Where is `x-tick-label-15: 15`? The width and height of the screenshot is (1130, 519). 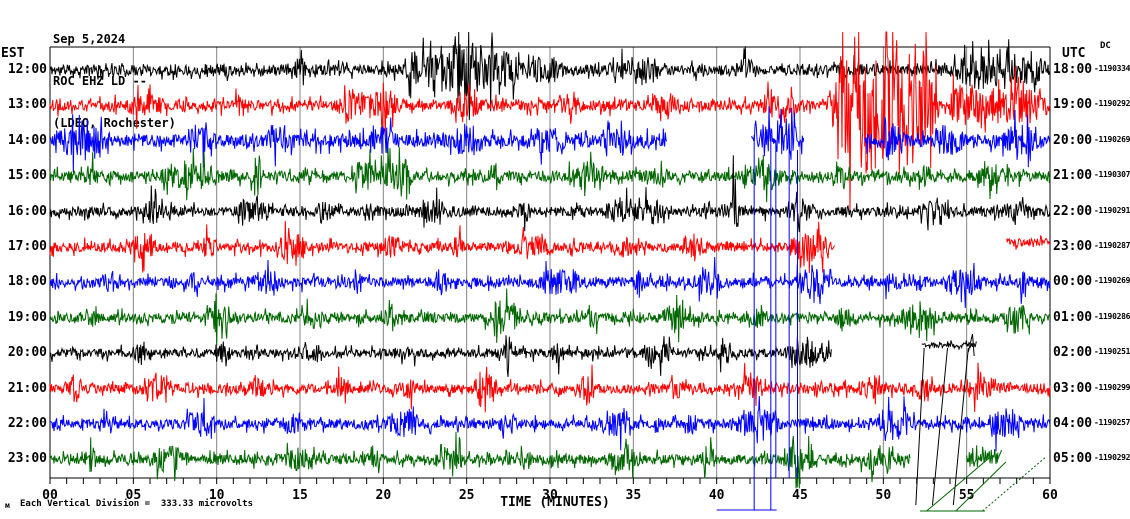 x-tick-label-15: 15 is located at coordinates (300, 495).